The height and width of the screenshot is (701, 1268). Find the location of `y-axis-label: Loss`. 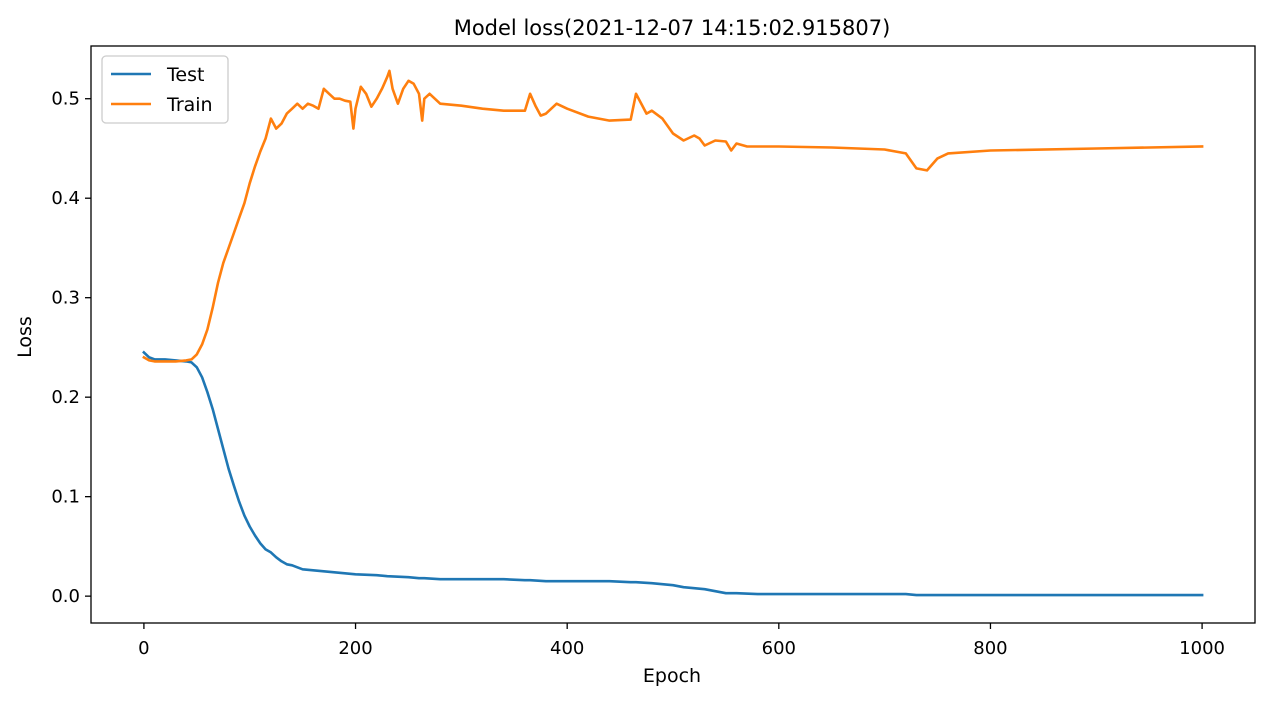

y-axis-label: Loss is located at coordinates (25, 337).